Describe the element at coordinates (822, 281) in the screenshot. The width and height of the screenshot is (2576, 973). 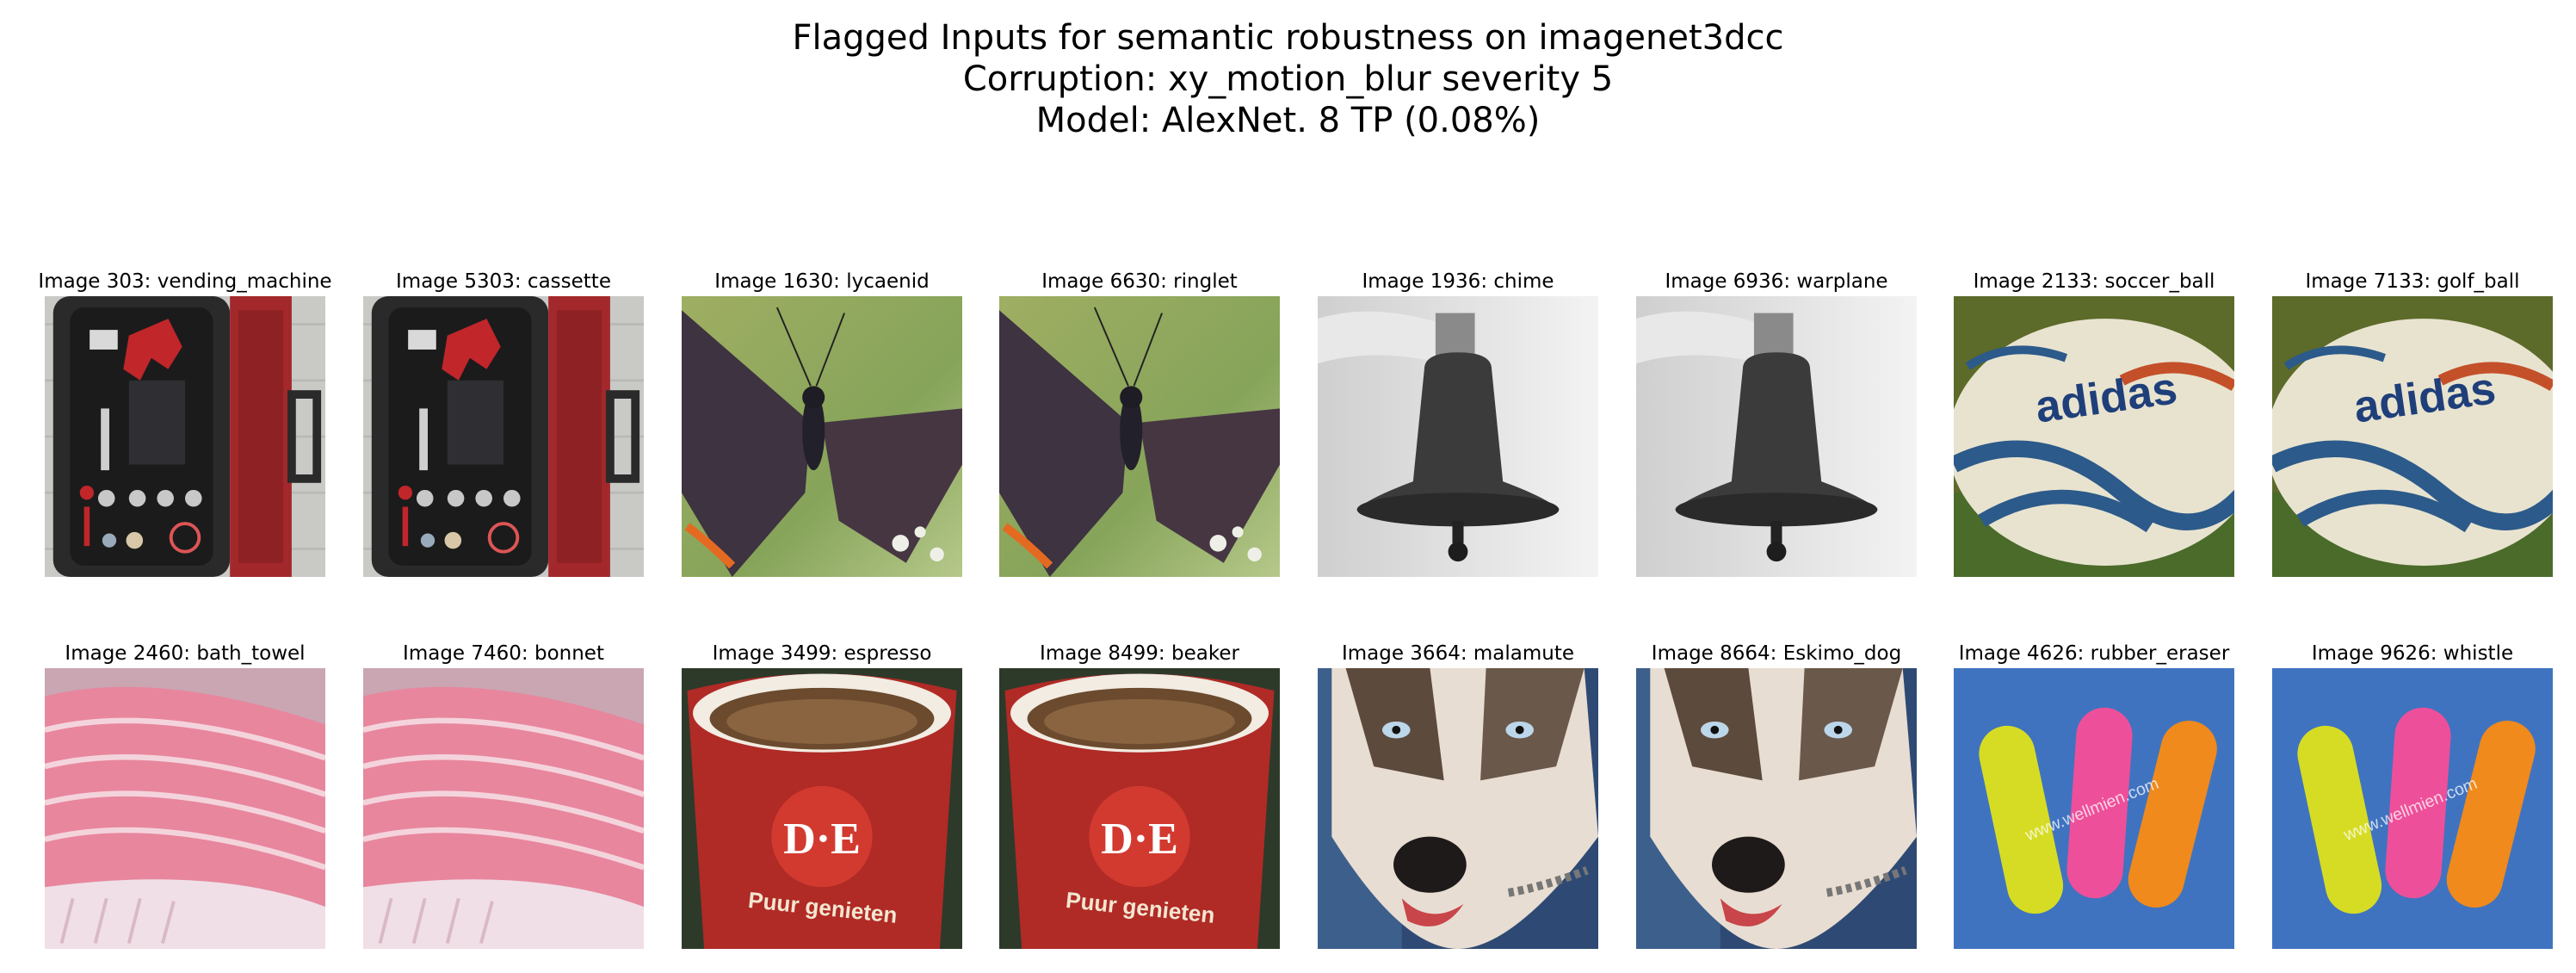
I see `image-caption: Image 1630: lycaenid` at that location.